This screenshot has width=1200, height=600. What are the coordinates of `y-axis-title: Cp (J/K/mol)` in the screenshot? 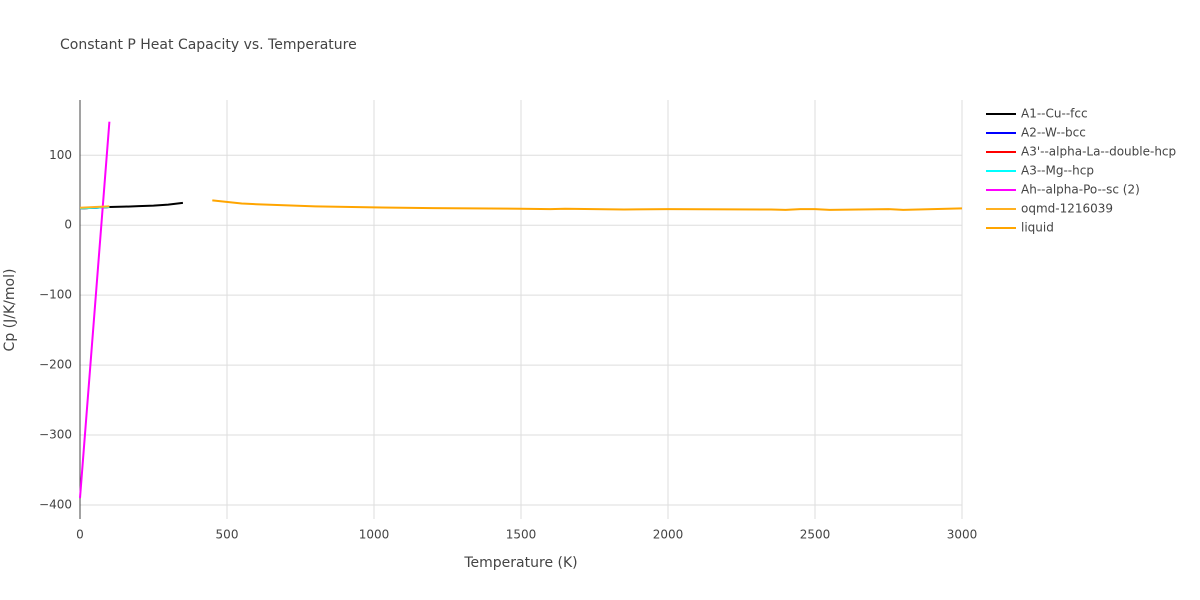 It's located at (10, 310).